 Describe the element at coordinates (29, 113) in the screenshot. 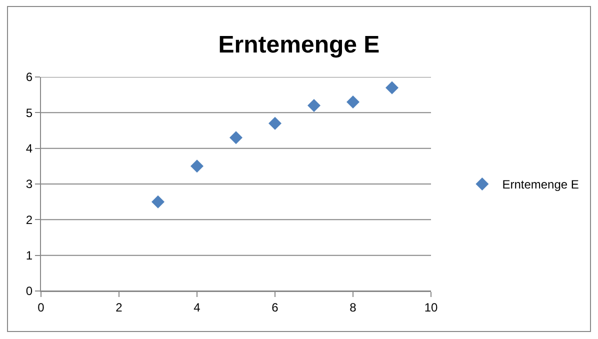

I see `y-tick-label: 5` at that location.